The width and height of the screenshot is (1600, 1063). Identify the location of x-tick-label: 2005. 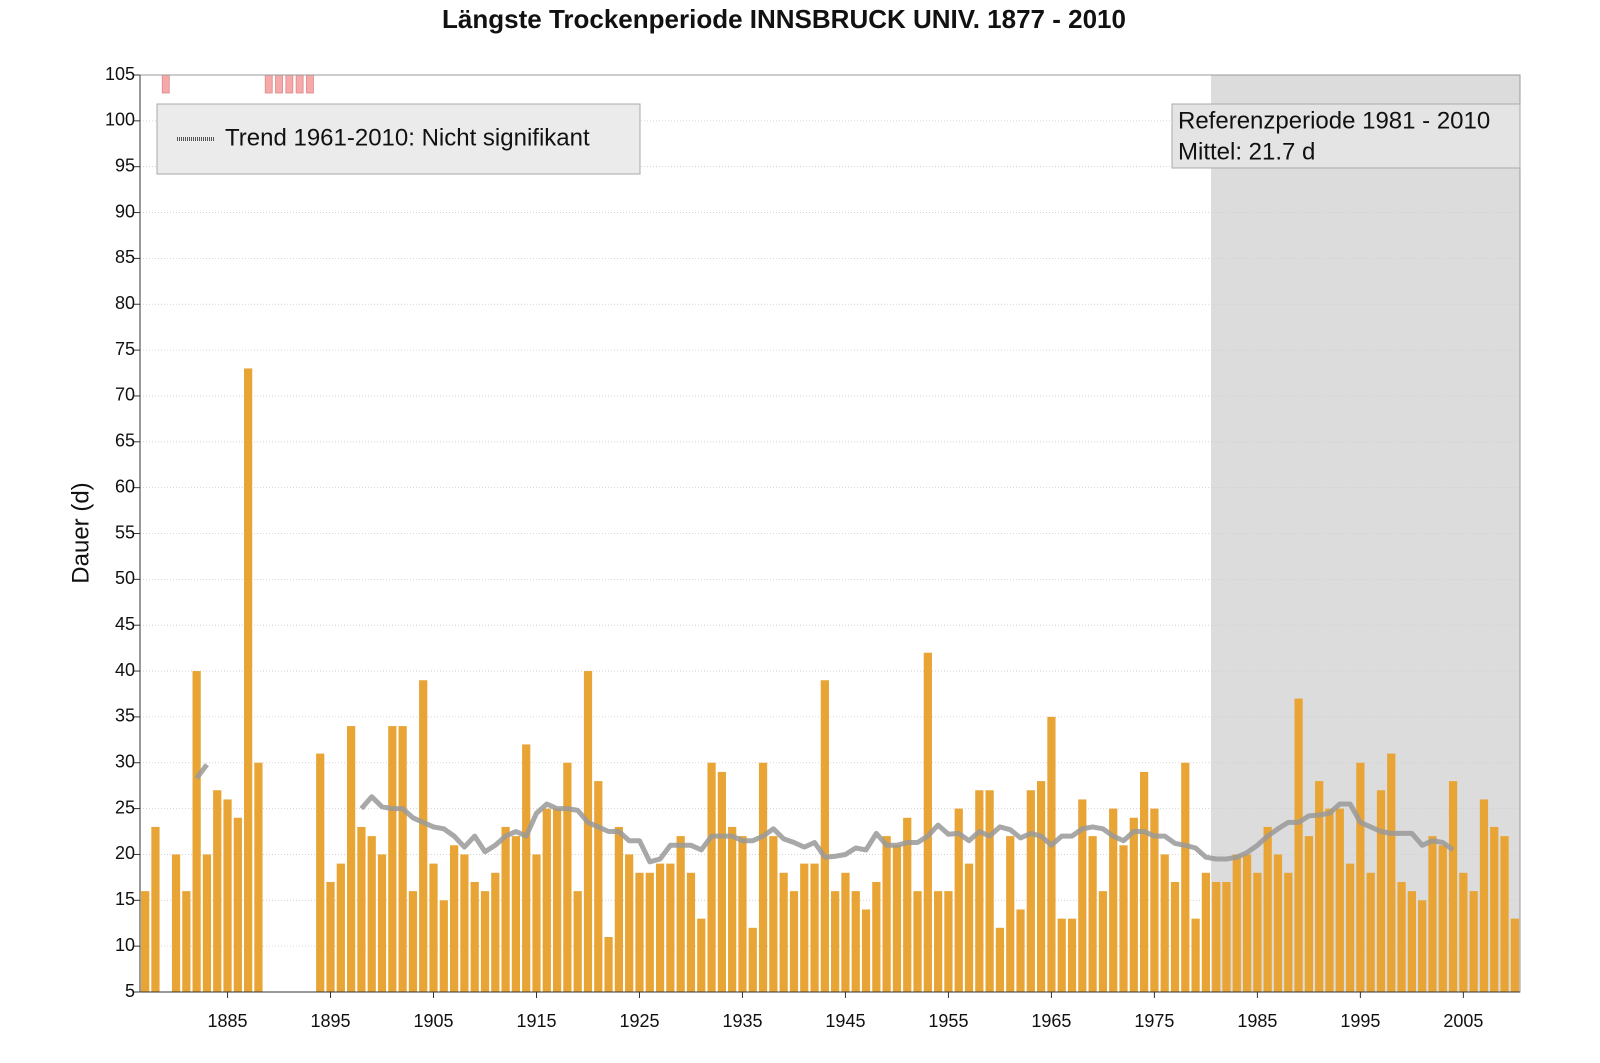
(1463, 1021).